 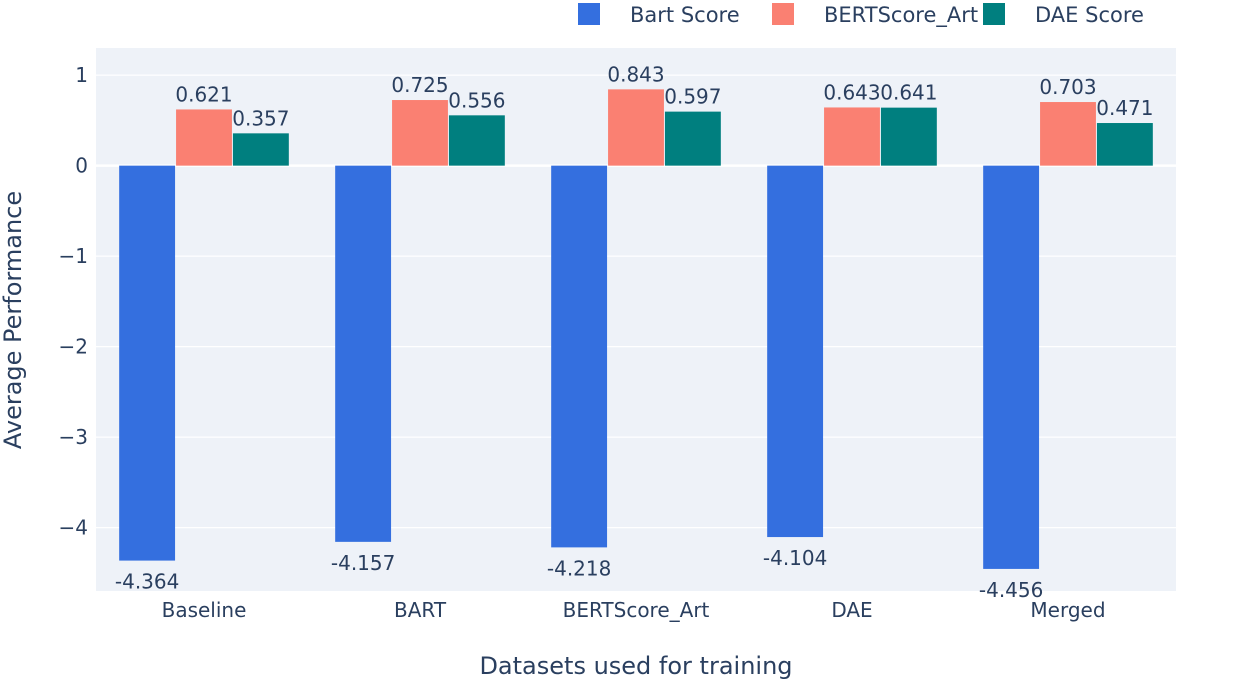 What do you see at coordinates (73, 528) in the screenshot?
I see `y-tick-label: −4` at bounding box center [73, 528].